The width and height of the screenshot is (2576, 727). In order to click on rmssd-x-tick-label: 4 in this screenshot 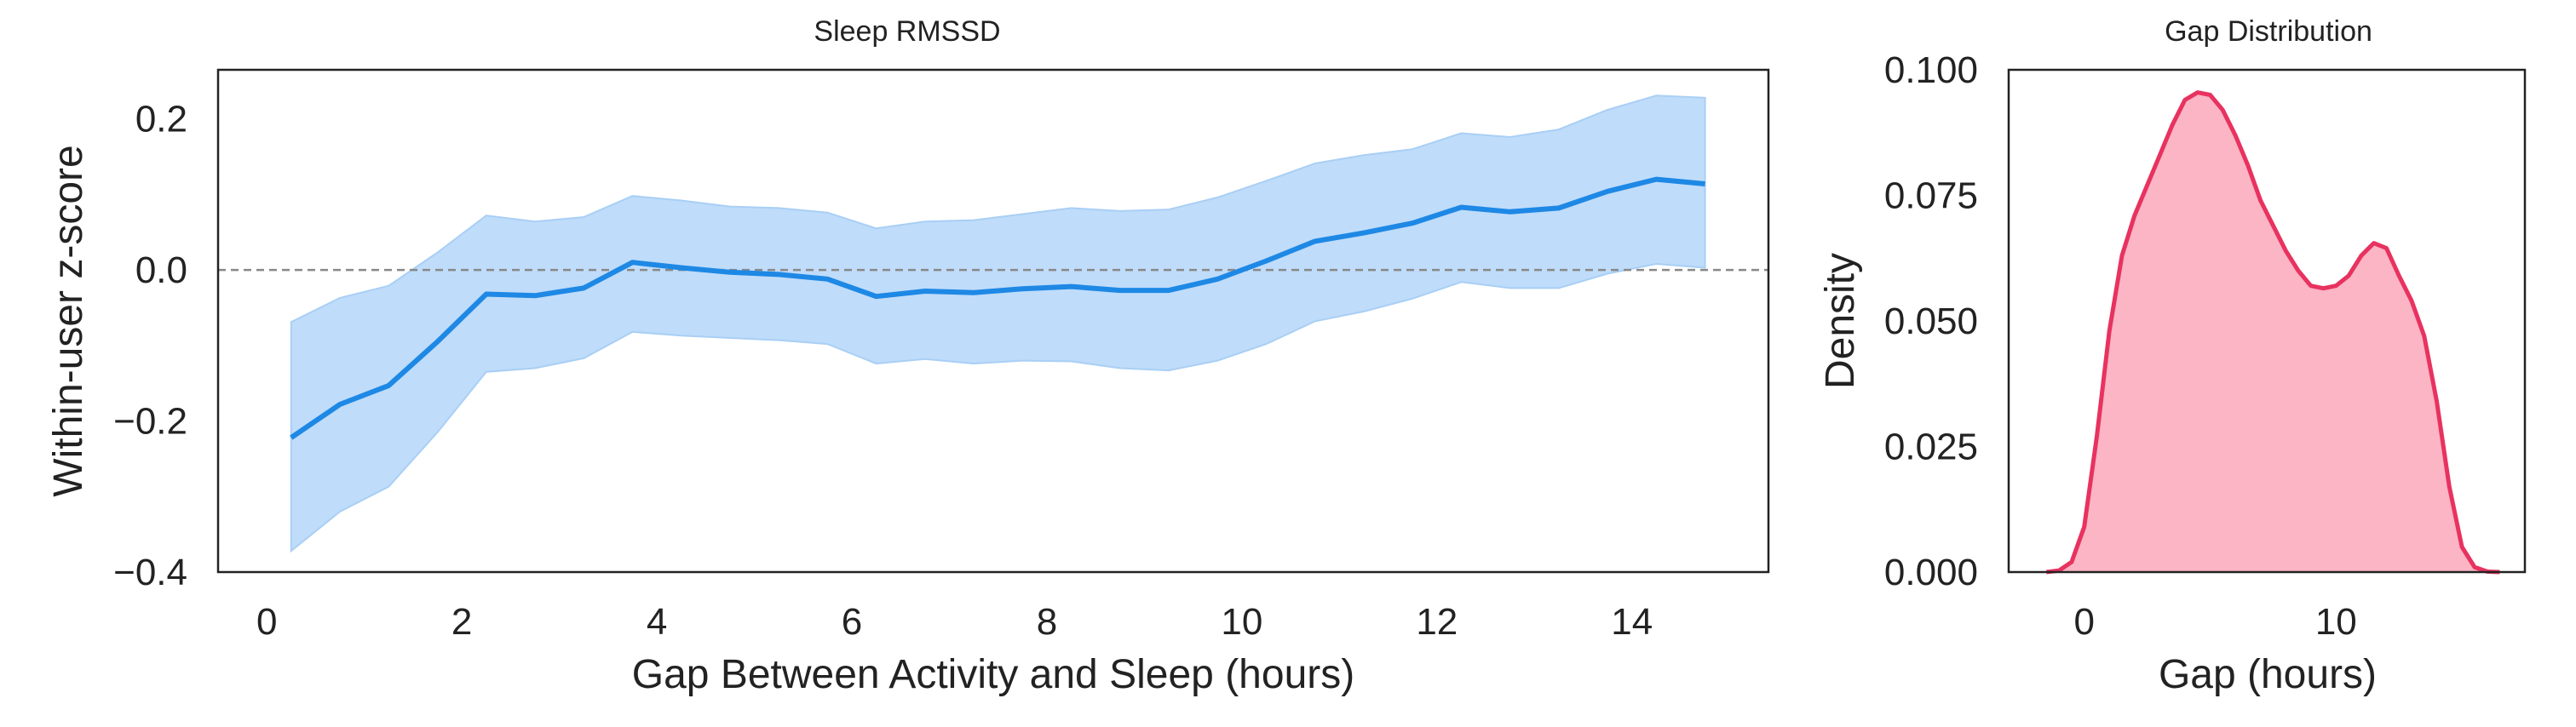, I will do `click(657, 622)`.